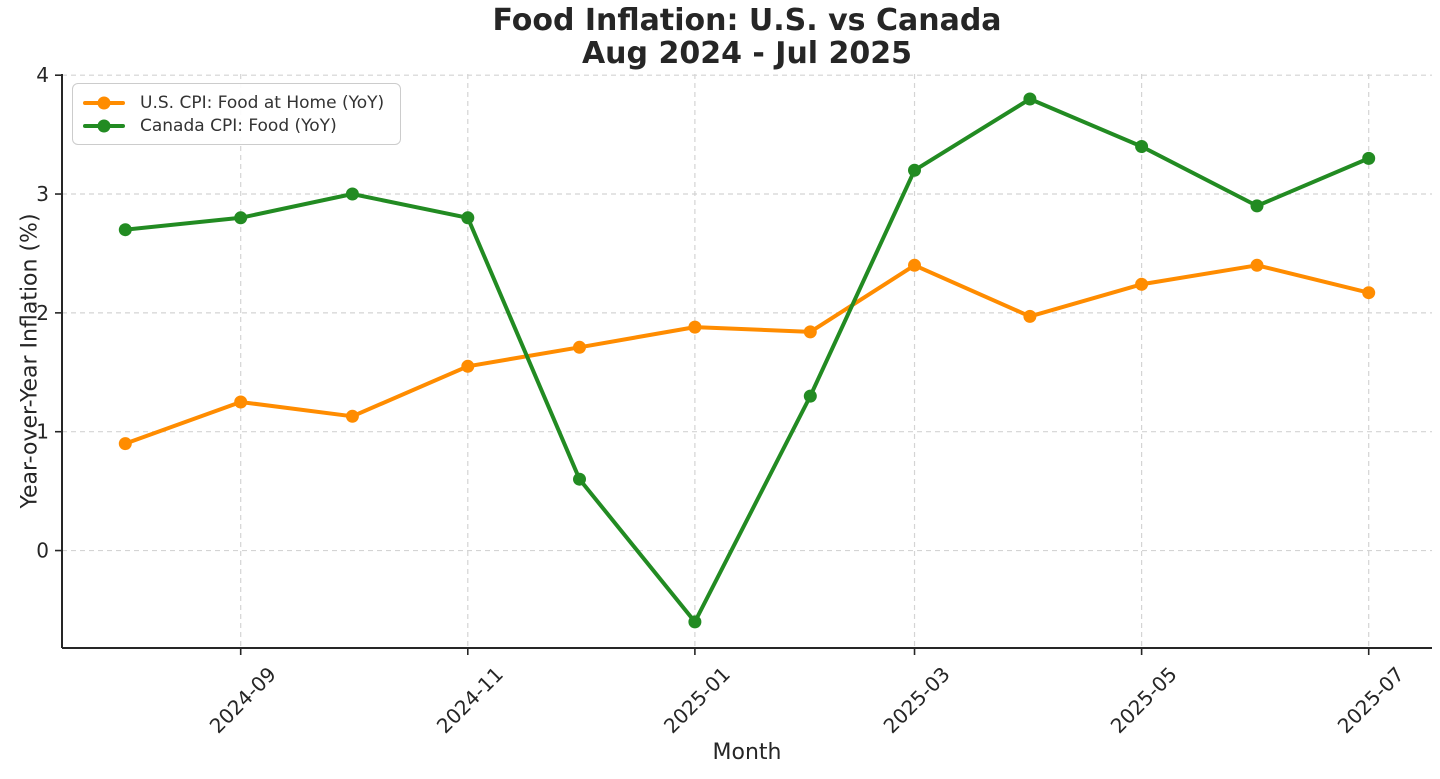  I want to click on x-axis-label: Month, so click(747, 752).